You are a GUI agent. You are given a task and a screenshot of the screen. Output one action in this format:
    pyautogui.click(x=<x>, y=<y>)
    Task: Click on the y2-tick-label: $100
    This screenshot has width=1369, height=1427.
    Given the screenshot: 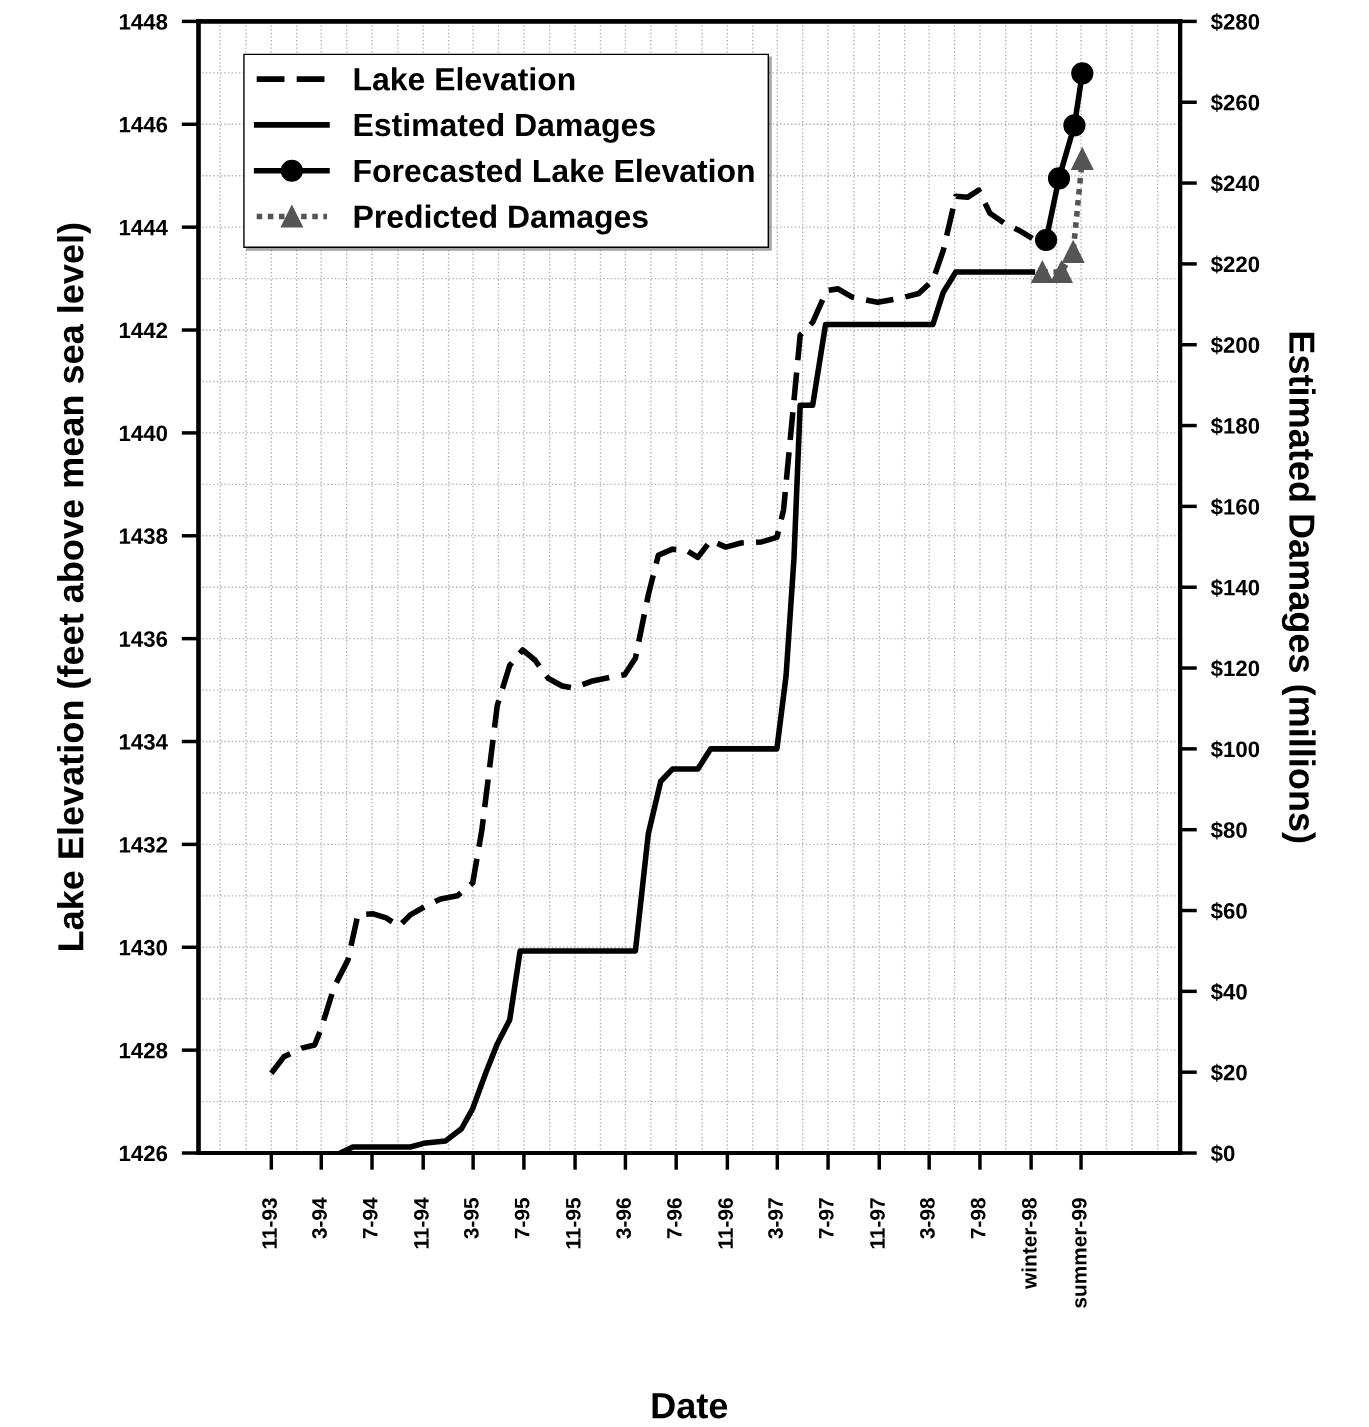 What is the action you would take?
    pyautogui.click(x=1235, y=749)
    